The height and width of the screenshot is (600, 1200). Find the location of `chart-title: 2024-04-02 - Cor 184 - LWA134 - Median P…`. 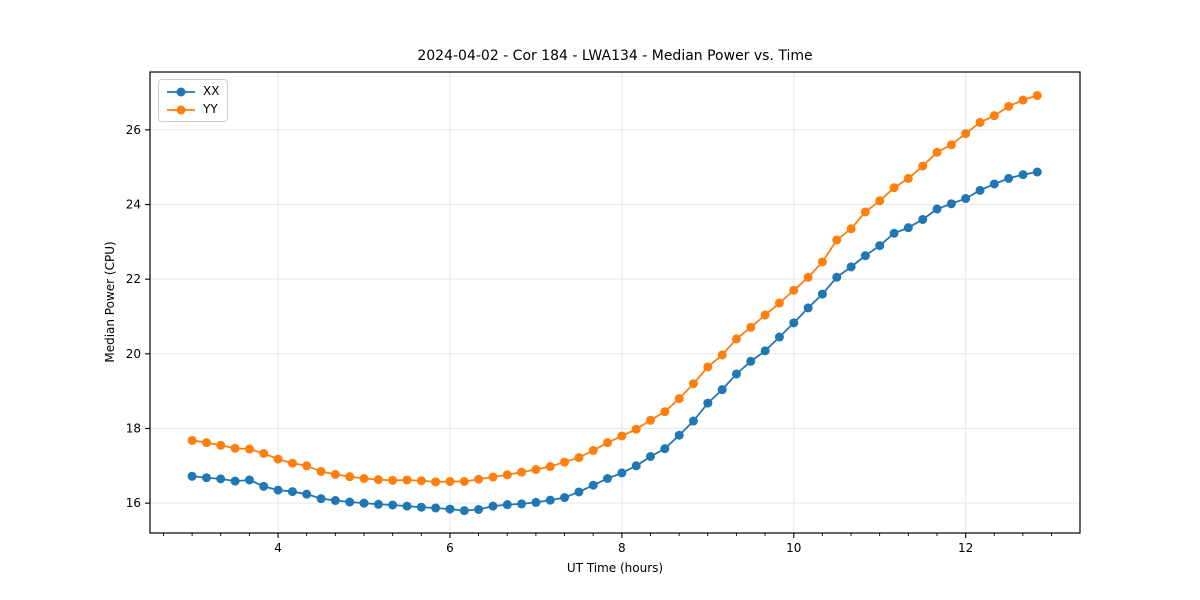

chart-title: 2024-04-02 - Cor 184 - LWA134 - Median P… is located at coordinates (615, 56).